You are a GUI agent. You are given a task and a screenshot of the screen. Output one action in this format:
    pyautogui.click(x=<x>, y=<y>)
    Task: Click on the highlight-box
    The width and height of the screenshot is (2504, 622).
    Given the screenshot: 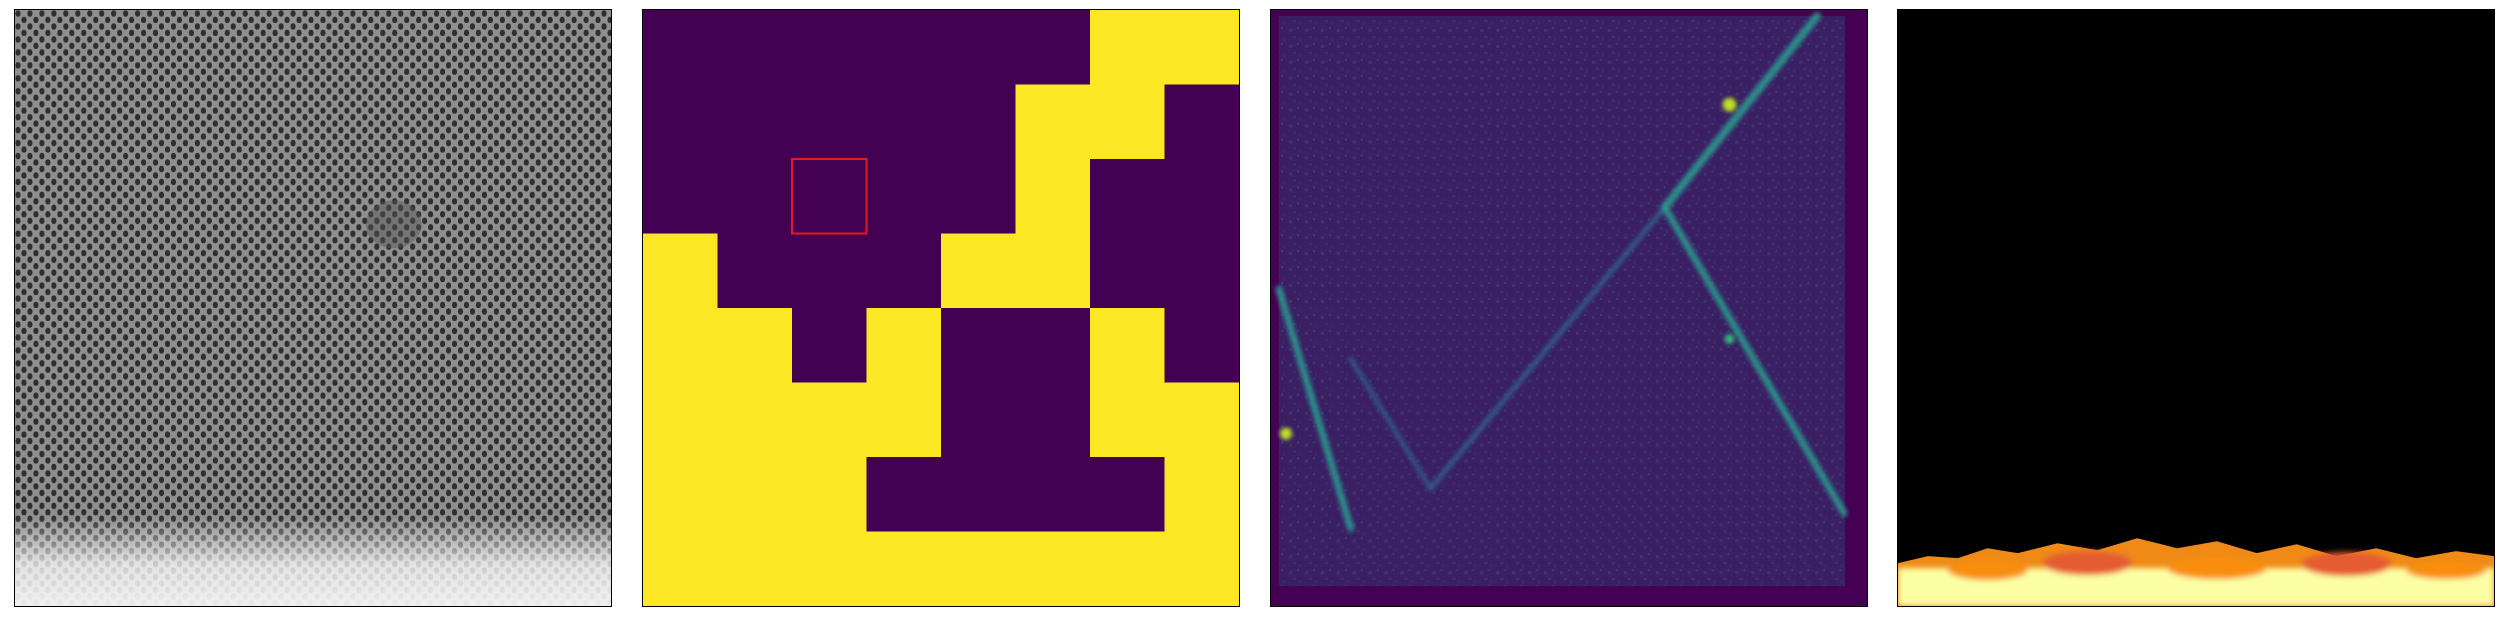 What is the action you would take?
    pyautogui.click(x=829, y=196)
    